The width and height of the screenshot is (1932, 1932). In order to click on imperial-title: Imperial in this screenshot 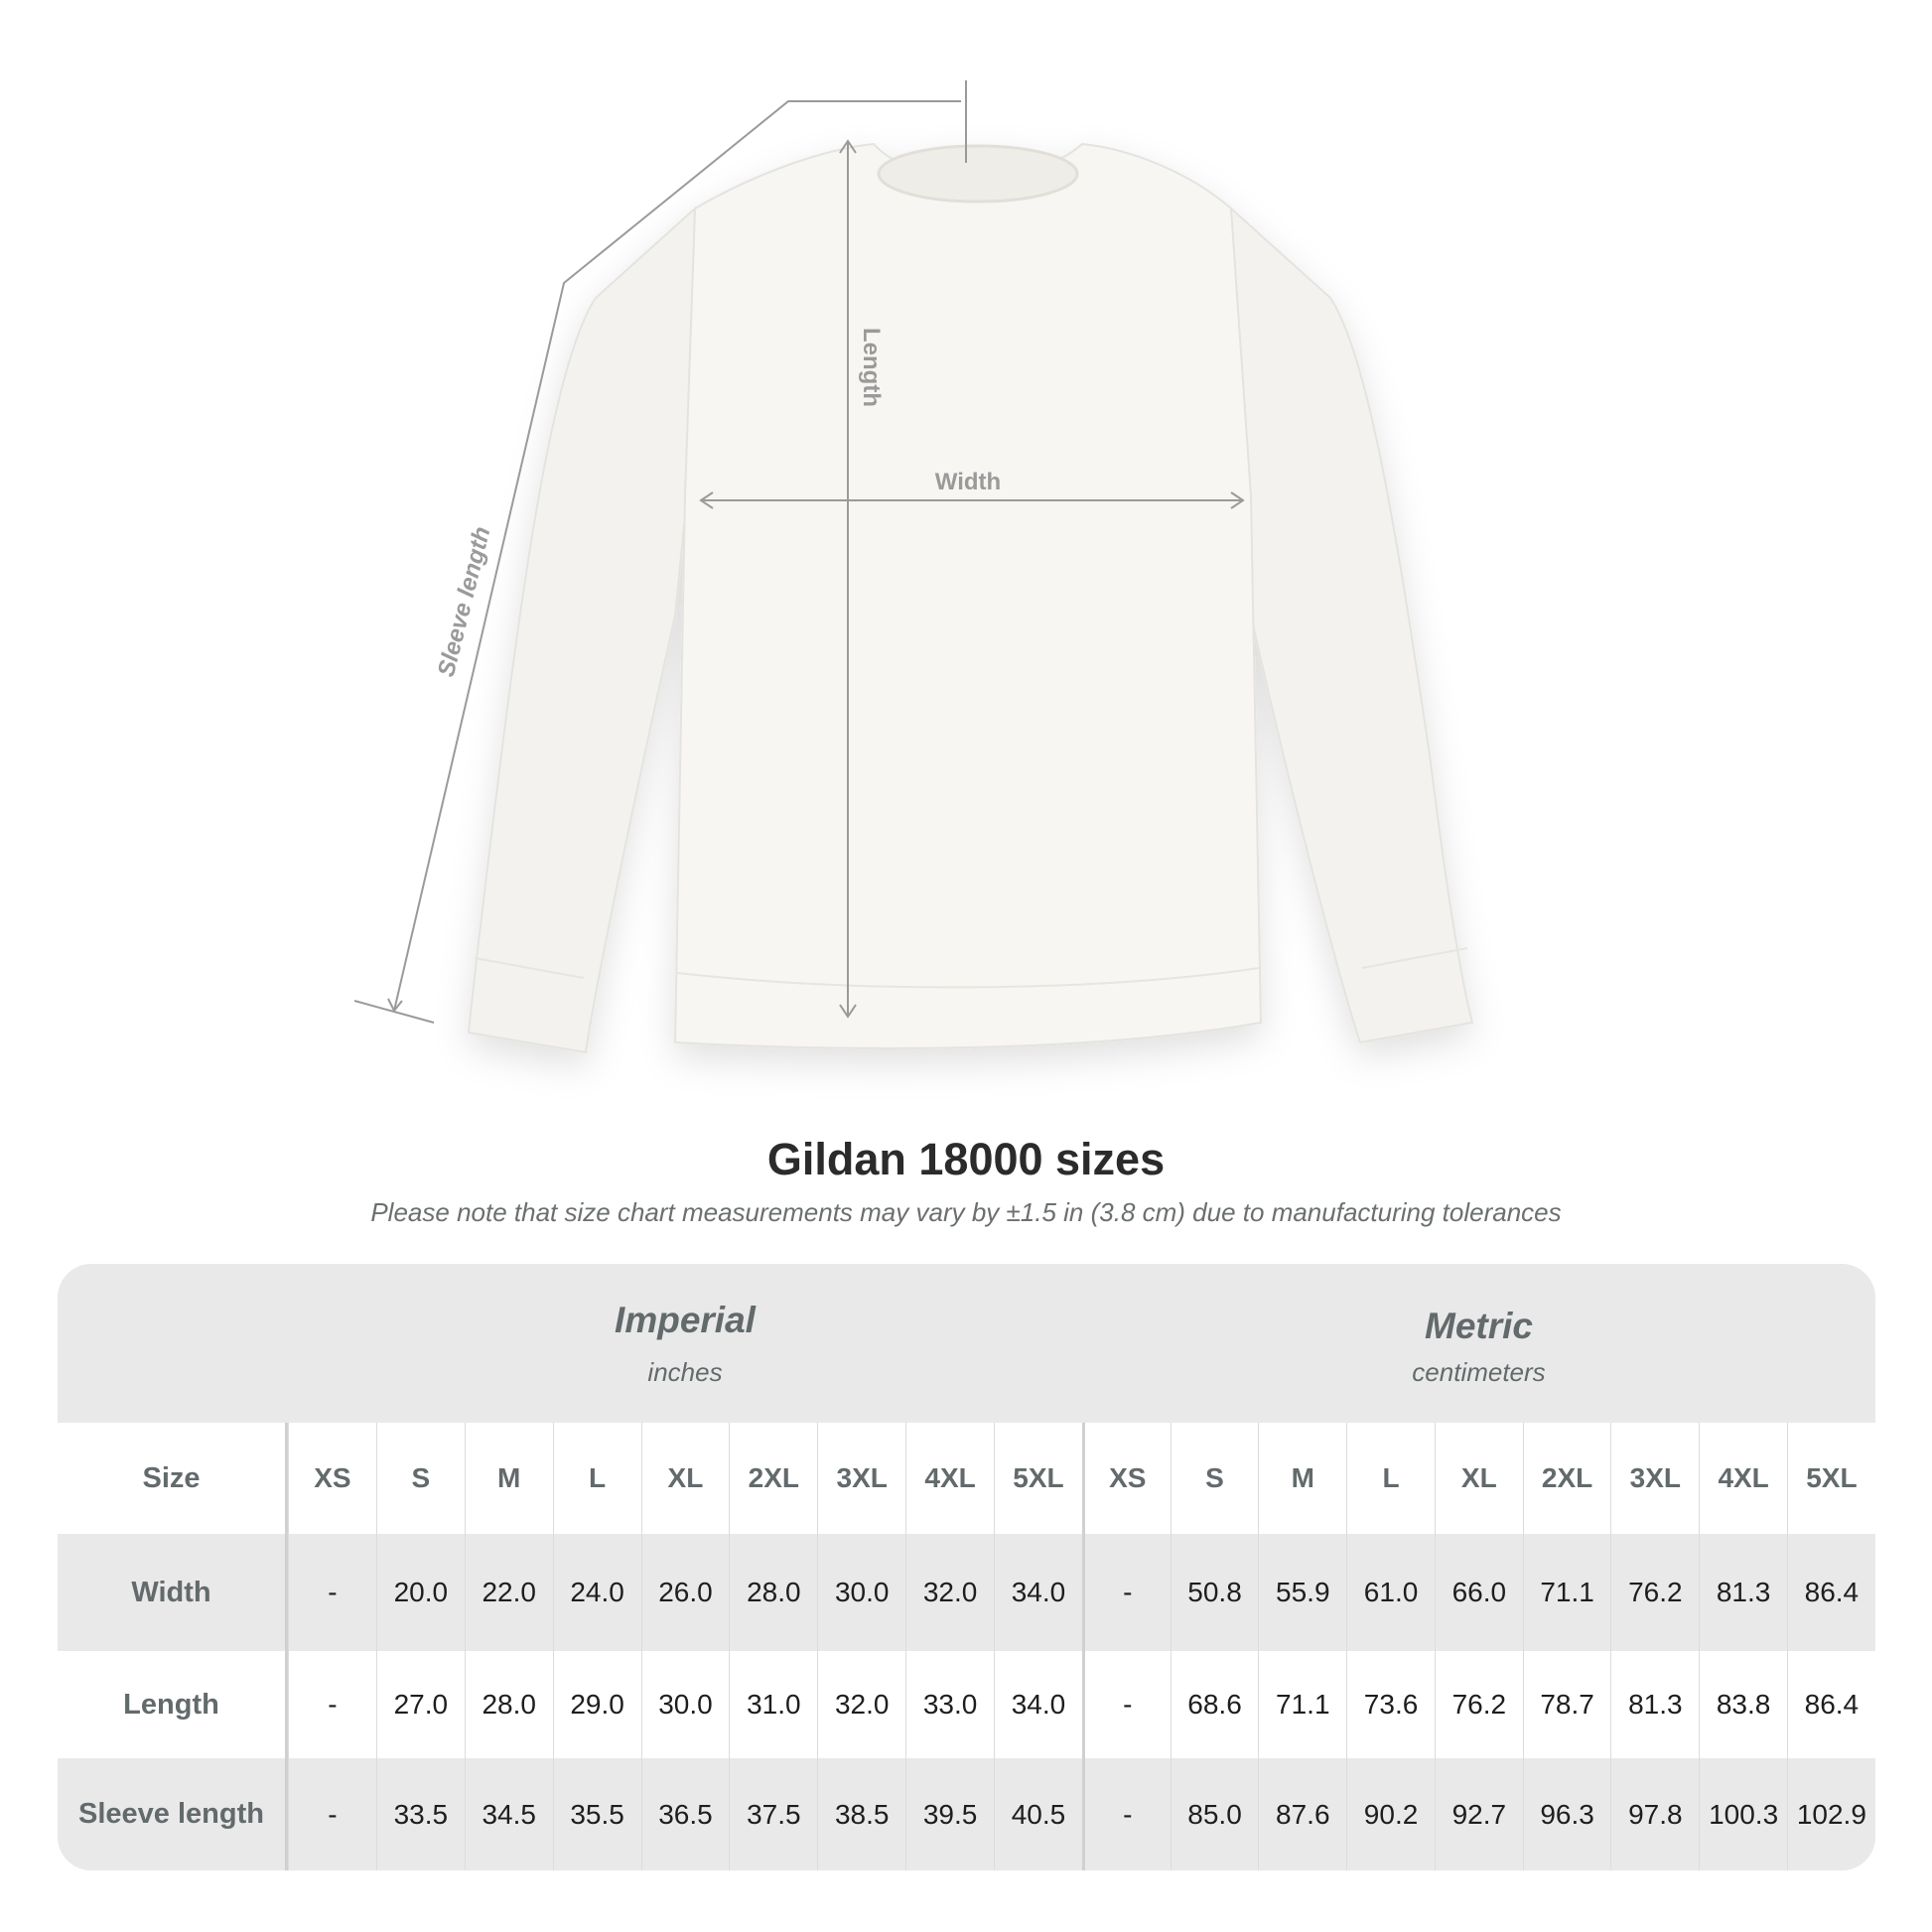, I will do `click(686, 1320)`.